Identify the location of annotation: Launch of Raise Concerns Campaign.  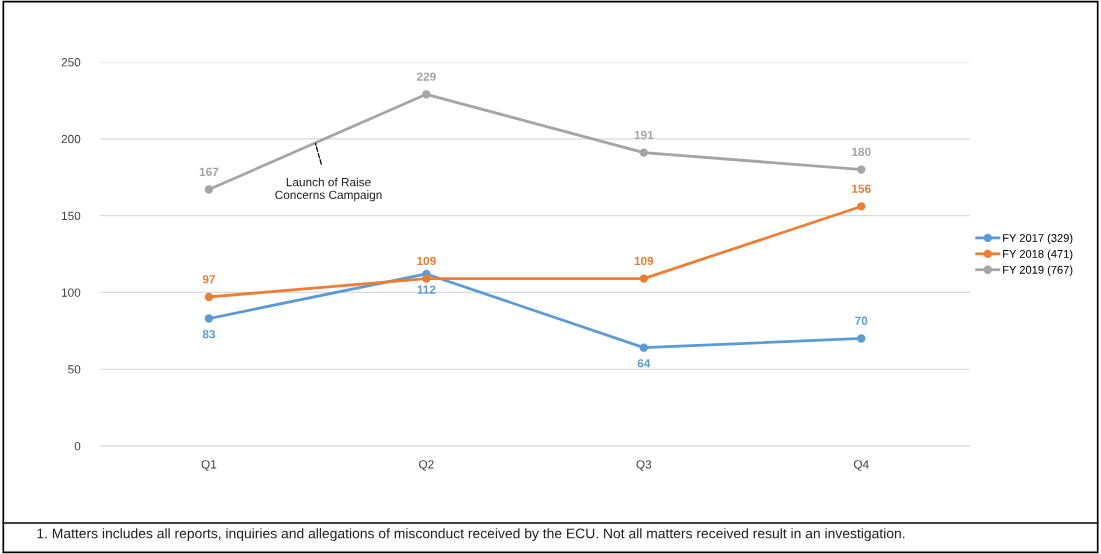
(328, 189).